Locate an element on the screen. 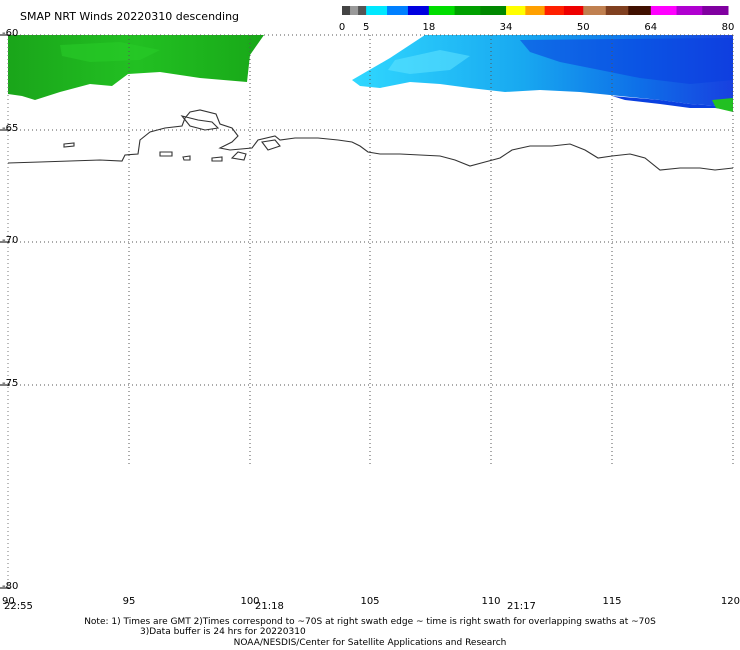  colorbar-tick-label: 0 is located at coordinates (342, 27).